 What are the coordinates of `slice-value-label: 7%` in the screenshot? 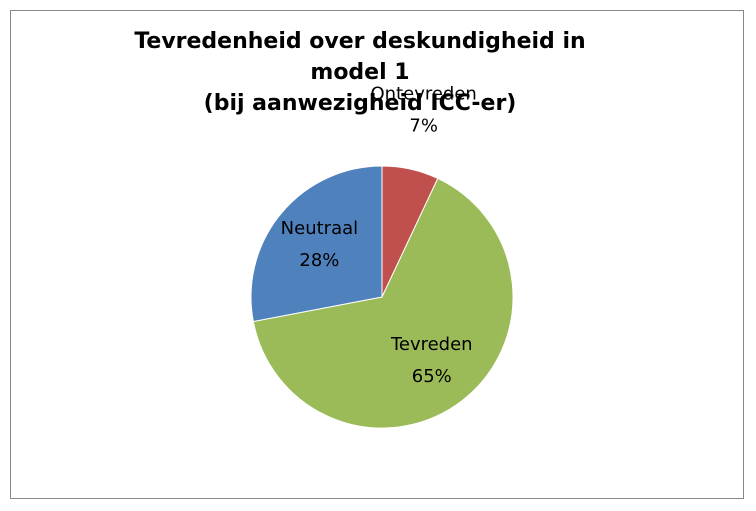 It's located at (423, 126).